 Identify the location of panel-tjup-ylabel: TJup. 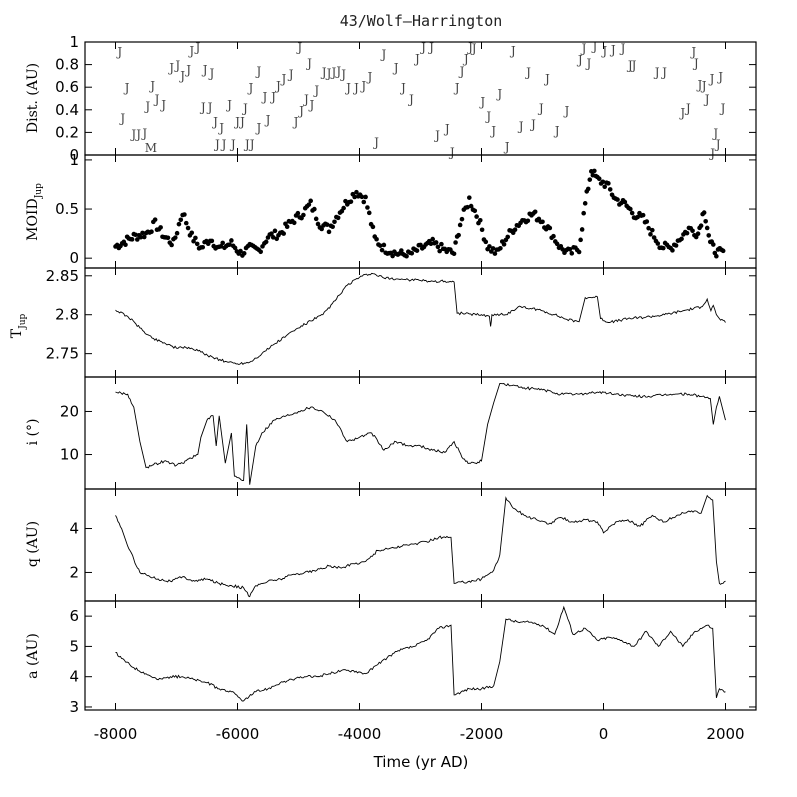
(18, 326).